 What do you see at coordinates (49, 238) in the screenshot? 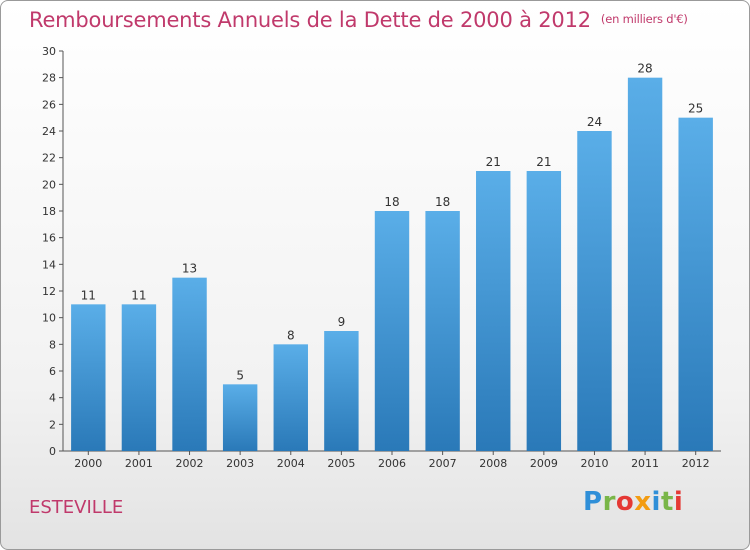
I see `y-tick-label: 16` at bounding box center [49, 238].